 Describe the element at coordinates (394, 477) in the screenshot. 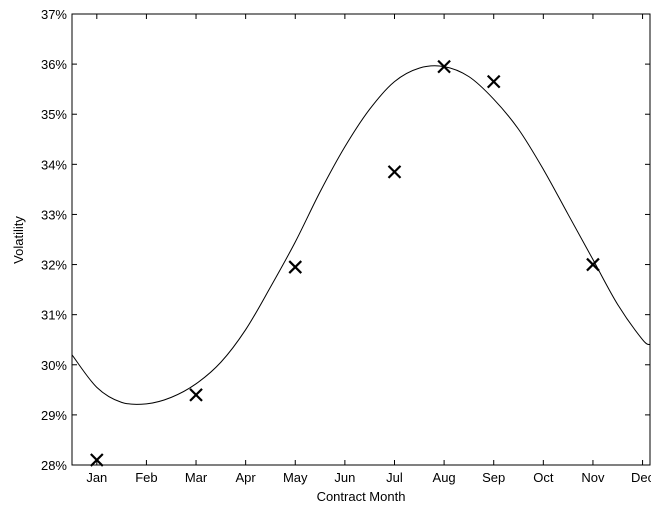

I see `x-tick-label: Jul` at that location.